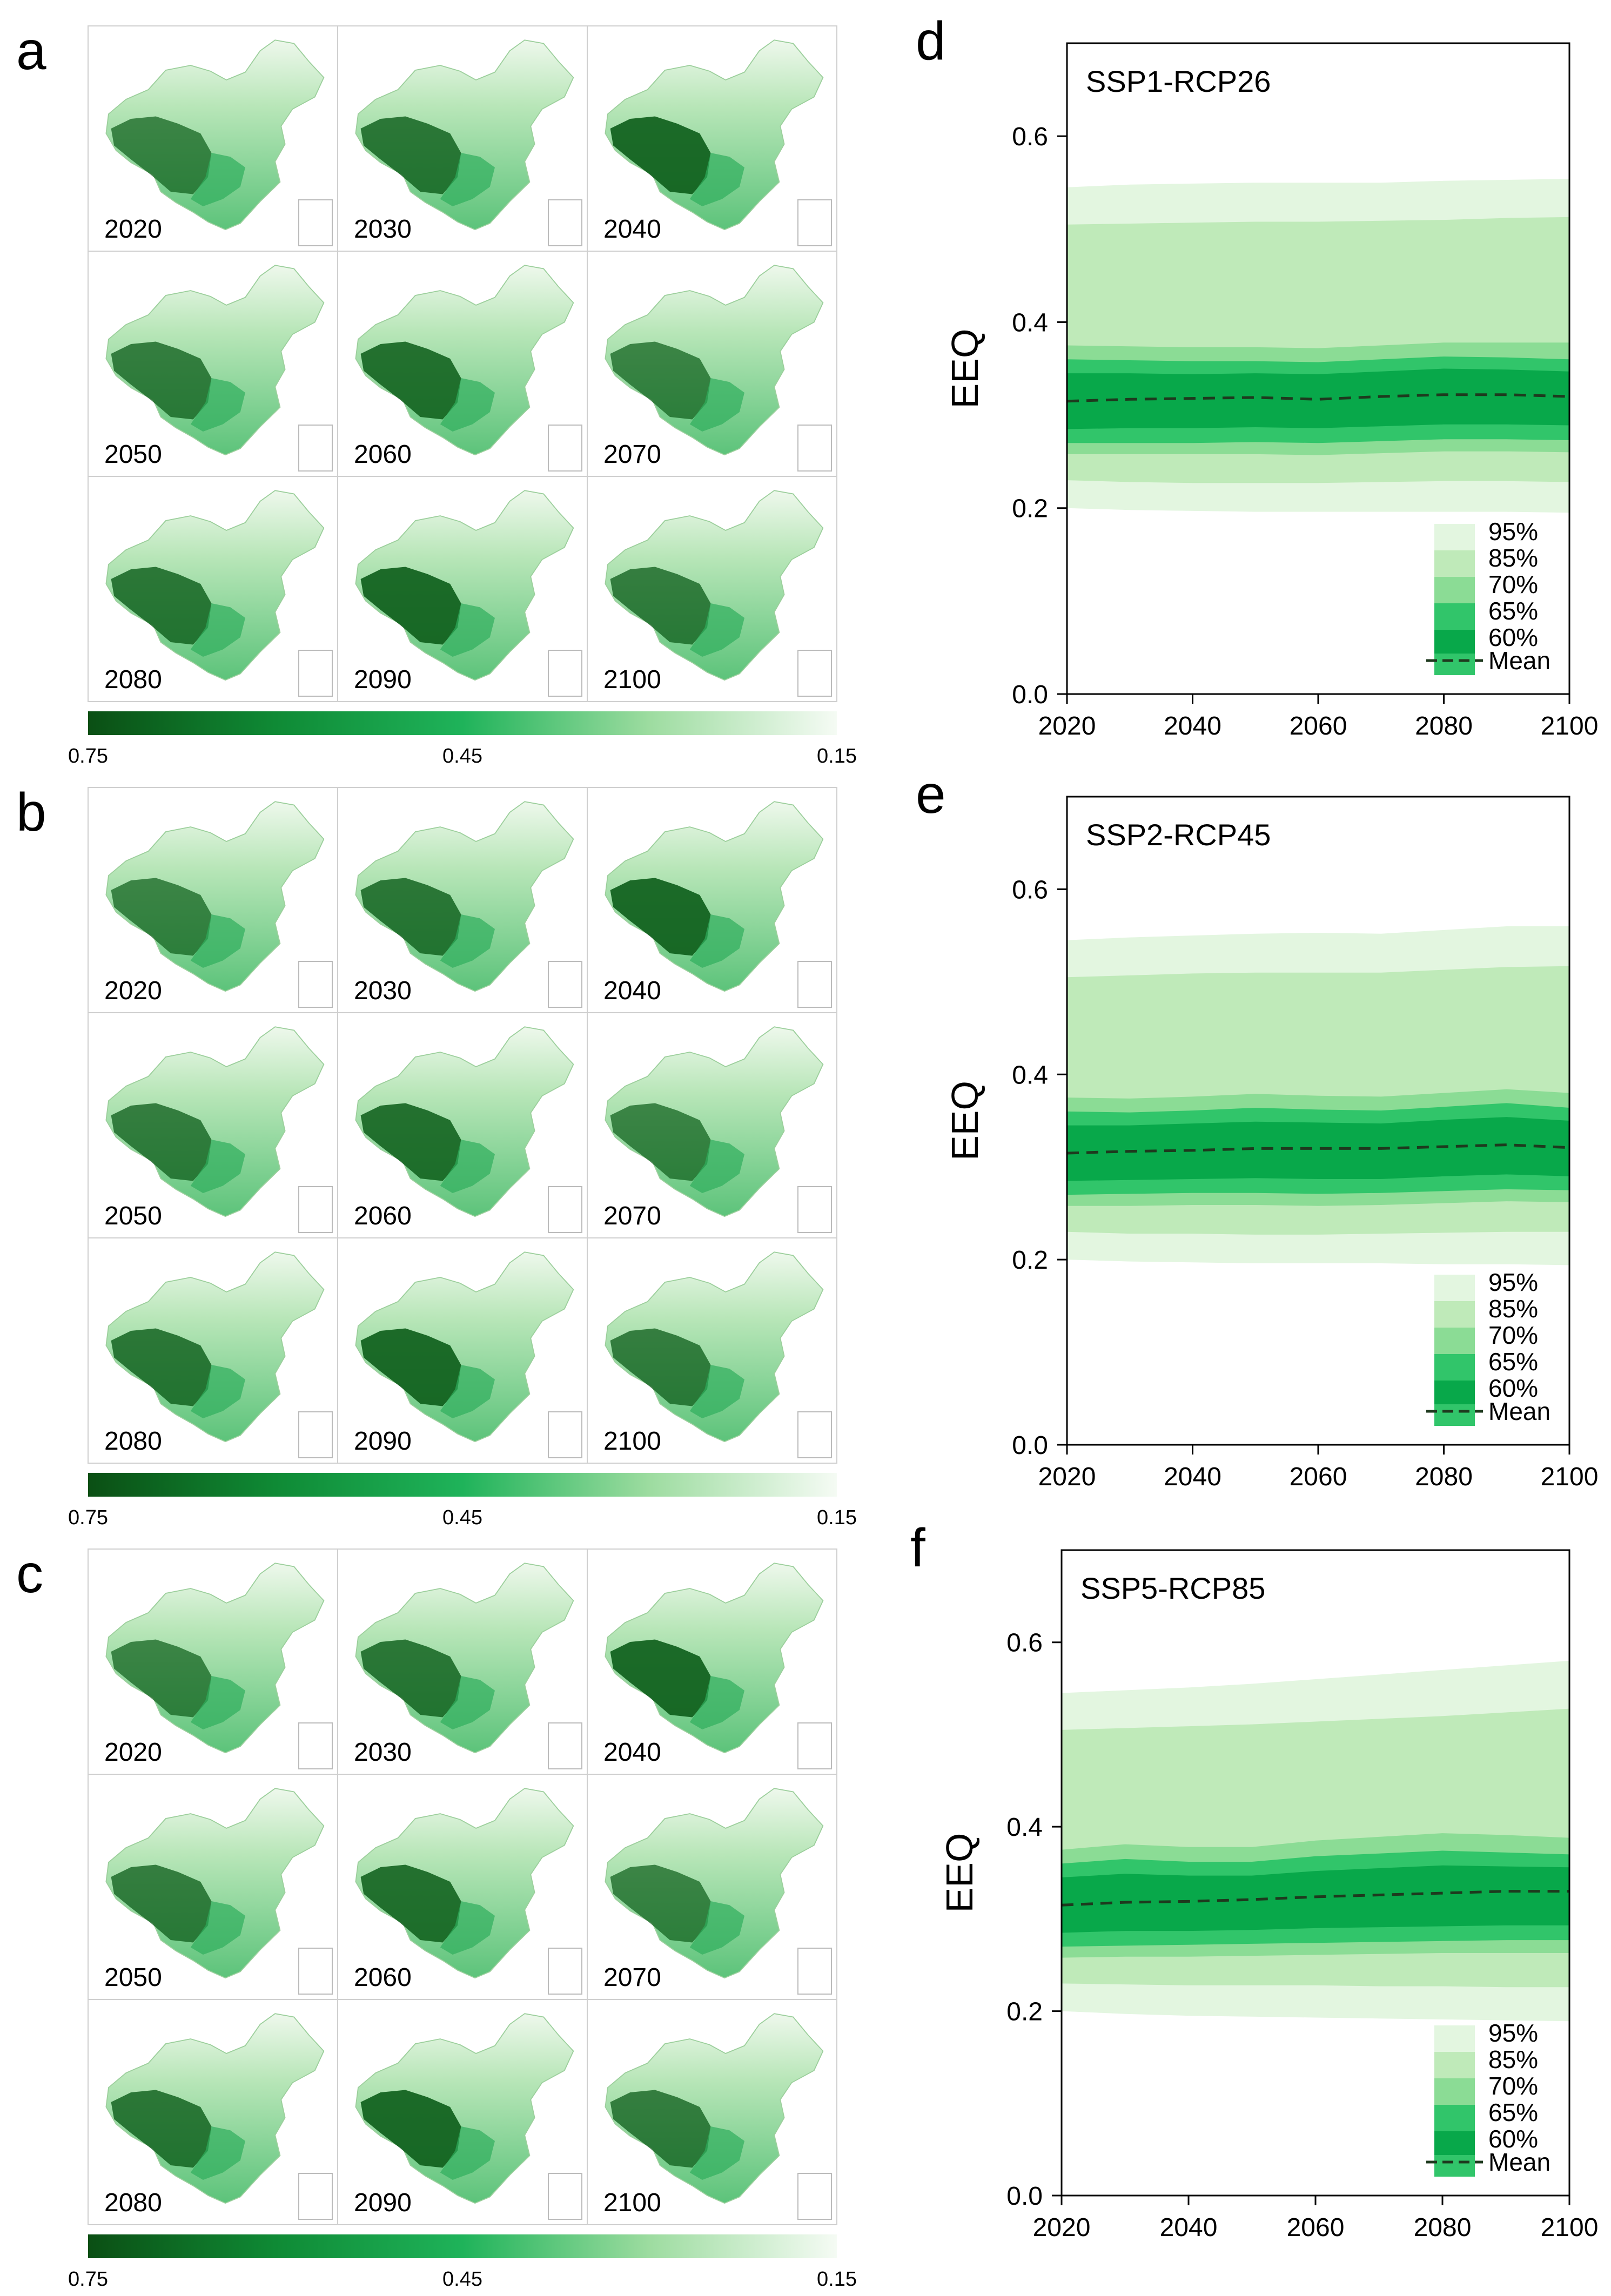 The height and width of the screenshot is (2296, 1611). What do you see at coordinates (1519, 661) in the screenshot?
I see `legend-label: Mean` at bounding box center [1519, 661].